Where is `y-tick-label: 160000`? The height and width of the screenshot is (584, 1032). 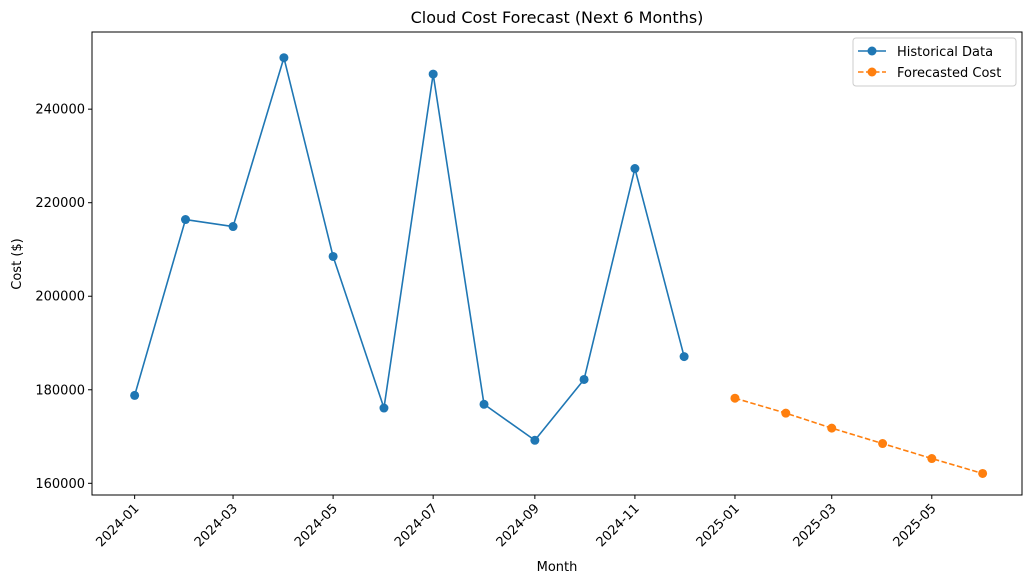
y-tick-label: 160000 is located at coordinates (60, 484).